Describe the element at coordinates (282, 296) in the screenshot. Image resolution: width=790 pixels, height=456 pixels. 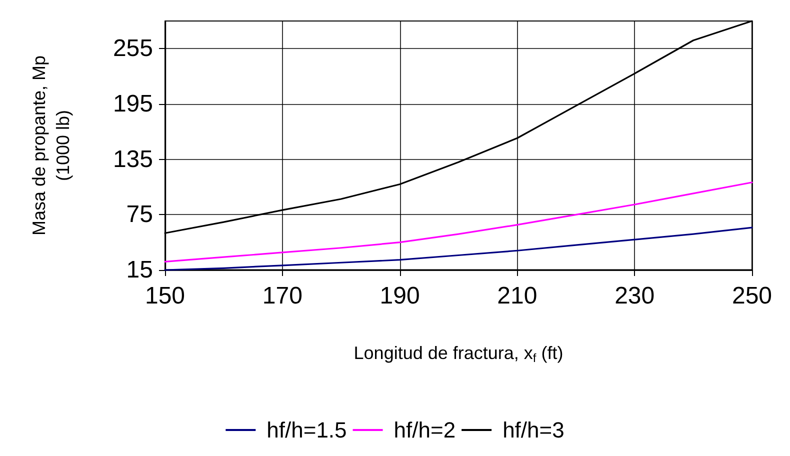
I see `x-tick-label: 170` at that location.